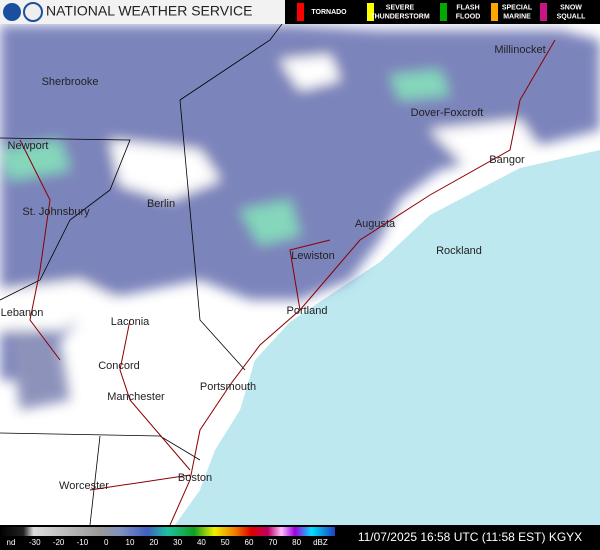 This screenshot has height=550, width=600. Describe the element at coordinates (195, 478) in the screenshot. I see `city-label: Boston` at that location.